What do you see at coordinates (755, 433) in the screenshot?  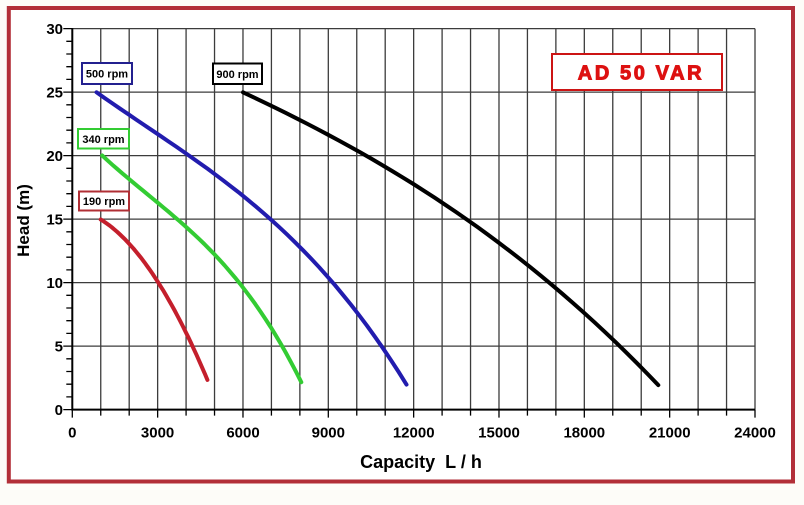 I see `svg-text: 24000` at bounding box center [755, 433].